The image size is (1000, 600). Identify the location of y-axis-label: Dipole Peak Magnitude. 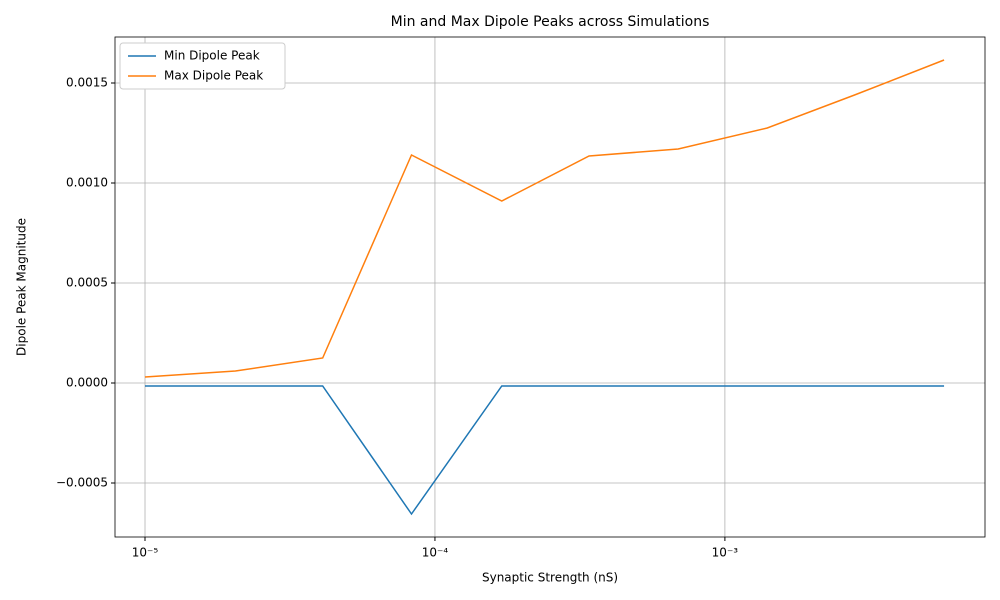
(22, 287).